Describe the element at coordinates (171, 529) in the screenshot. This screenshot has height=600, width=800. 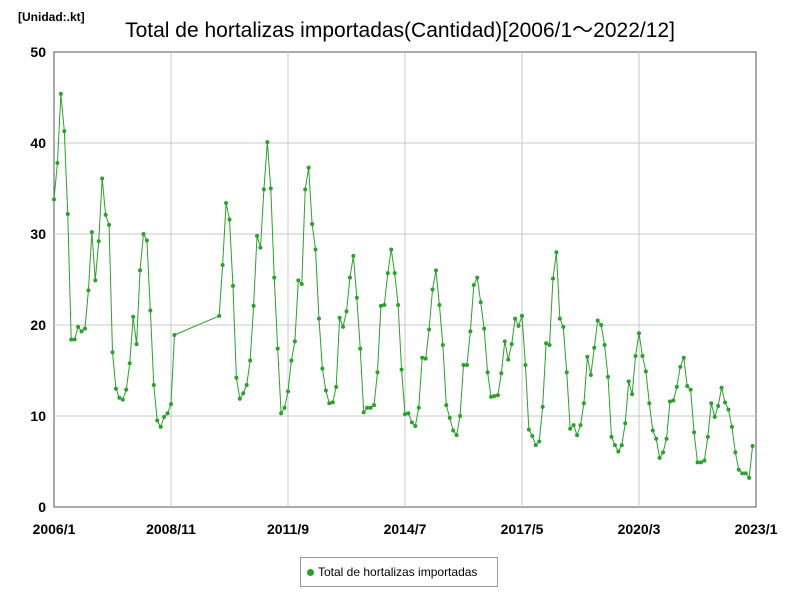
I see `x-tick-label: 2008/11` at that location.